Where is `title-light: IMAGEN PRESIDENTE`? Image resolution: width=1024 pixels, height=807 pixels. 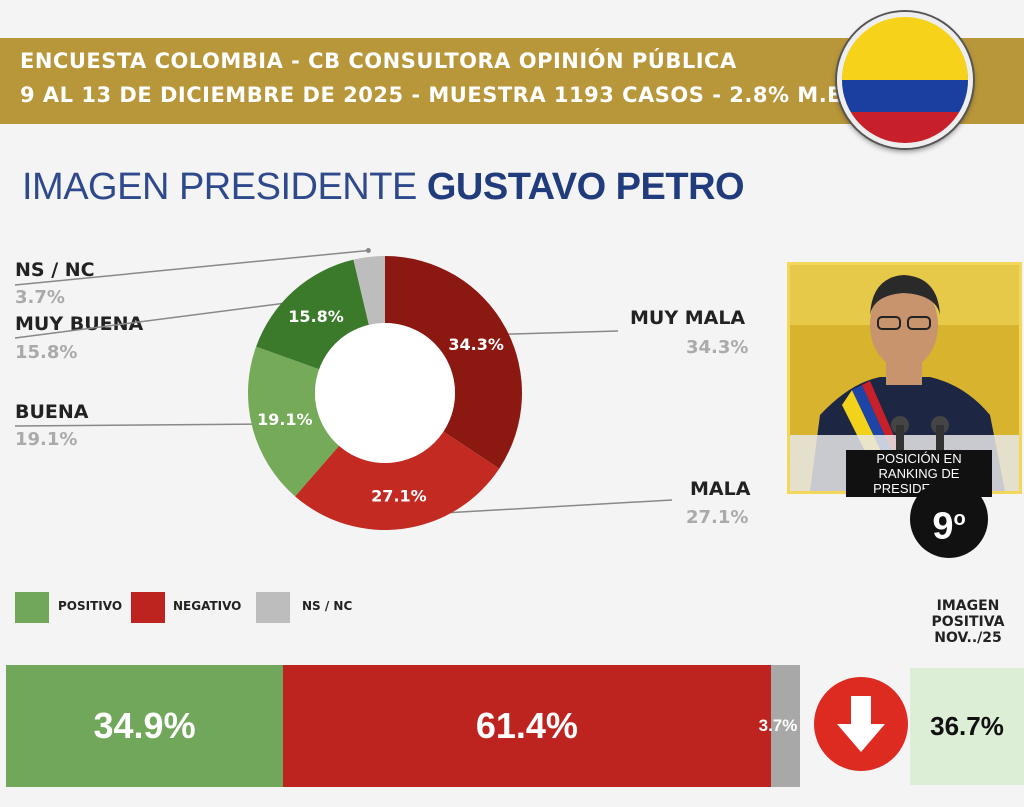
title-light: IMAGEN PRESIDENTE is located at coordinates (219, 187).